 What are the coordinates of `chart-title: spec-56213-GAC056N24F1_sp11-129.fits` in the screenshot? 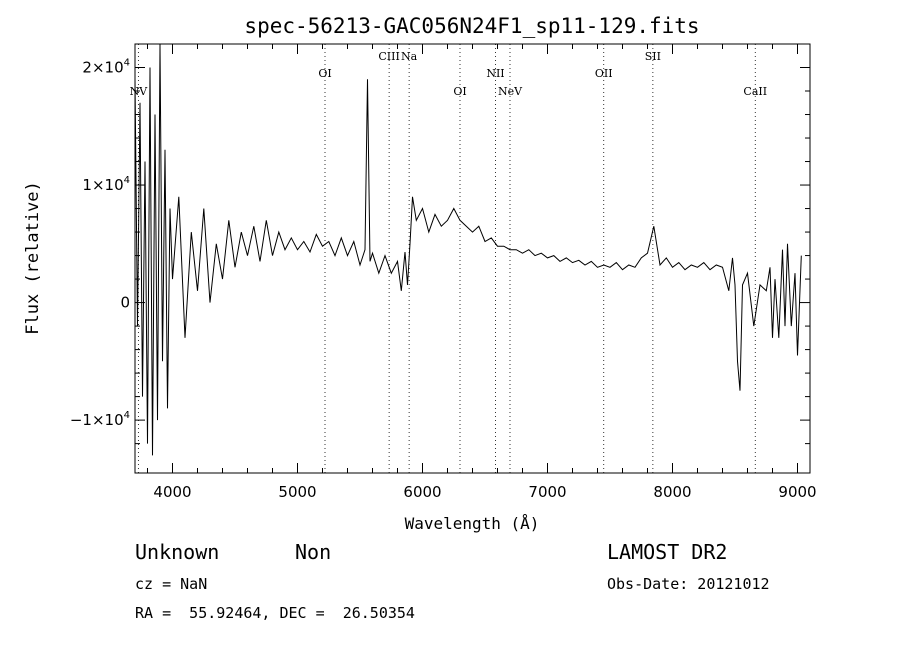 It's located at (471, 26).